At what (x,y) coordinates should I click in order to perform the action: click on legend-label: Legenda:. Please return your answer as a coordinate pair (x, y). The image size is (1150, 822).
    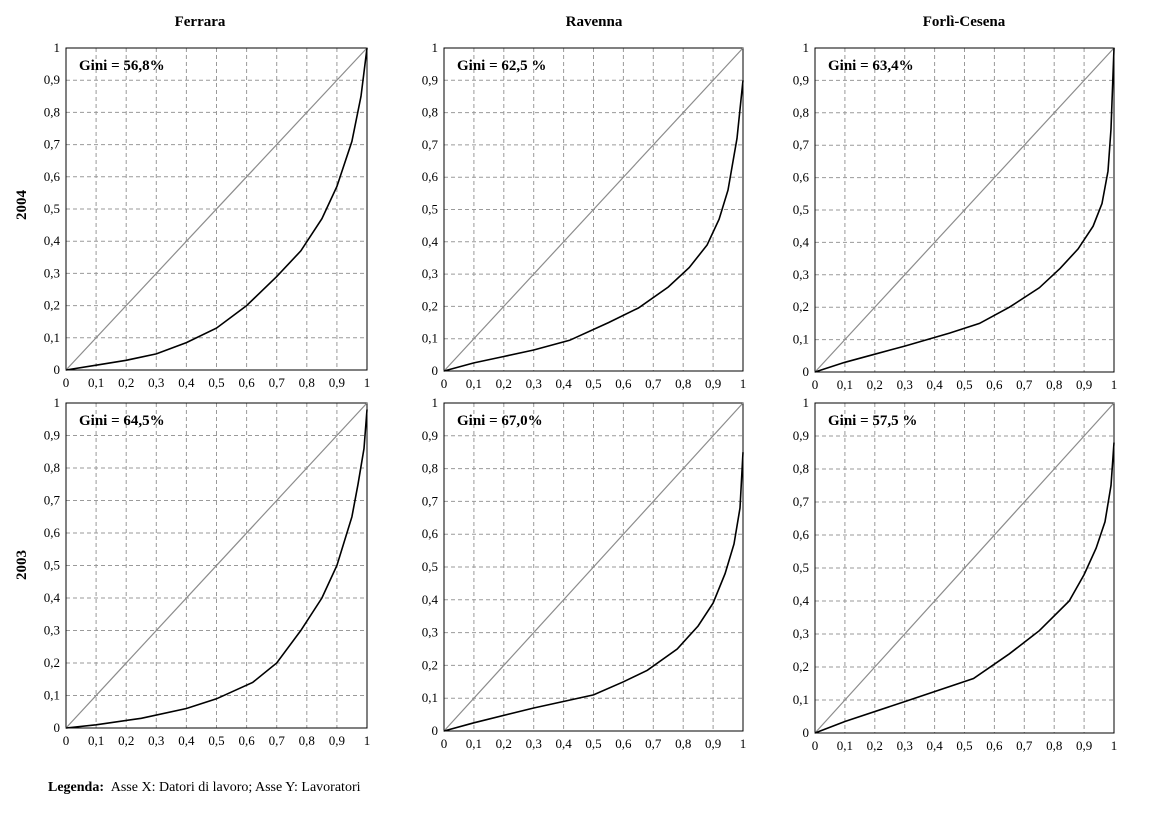
    Looking at the image, I should click on (76, 787).